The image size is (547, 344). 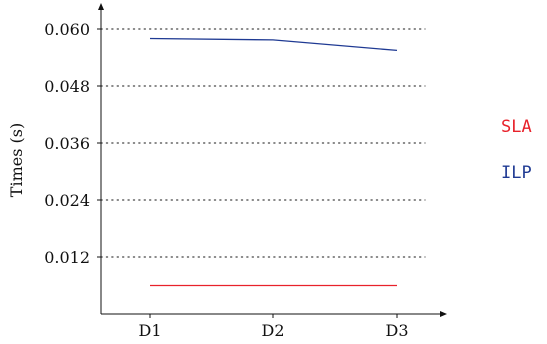 I want to click on y-axis-arrow, so click(x=101, y=6).